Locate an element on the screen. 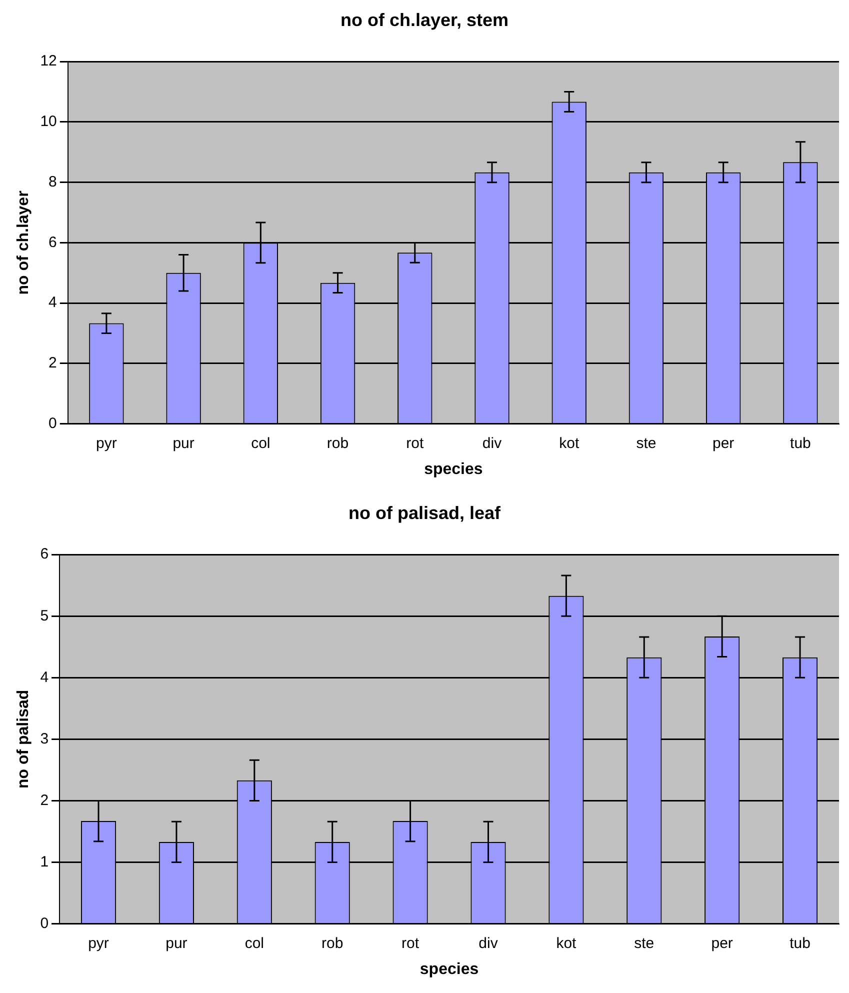 This screenshot has width=849, height=993. y-tick-label: 8 is located at coordinates (52, 181).